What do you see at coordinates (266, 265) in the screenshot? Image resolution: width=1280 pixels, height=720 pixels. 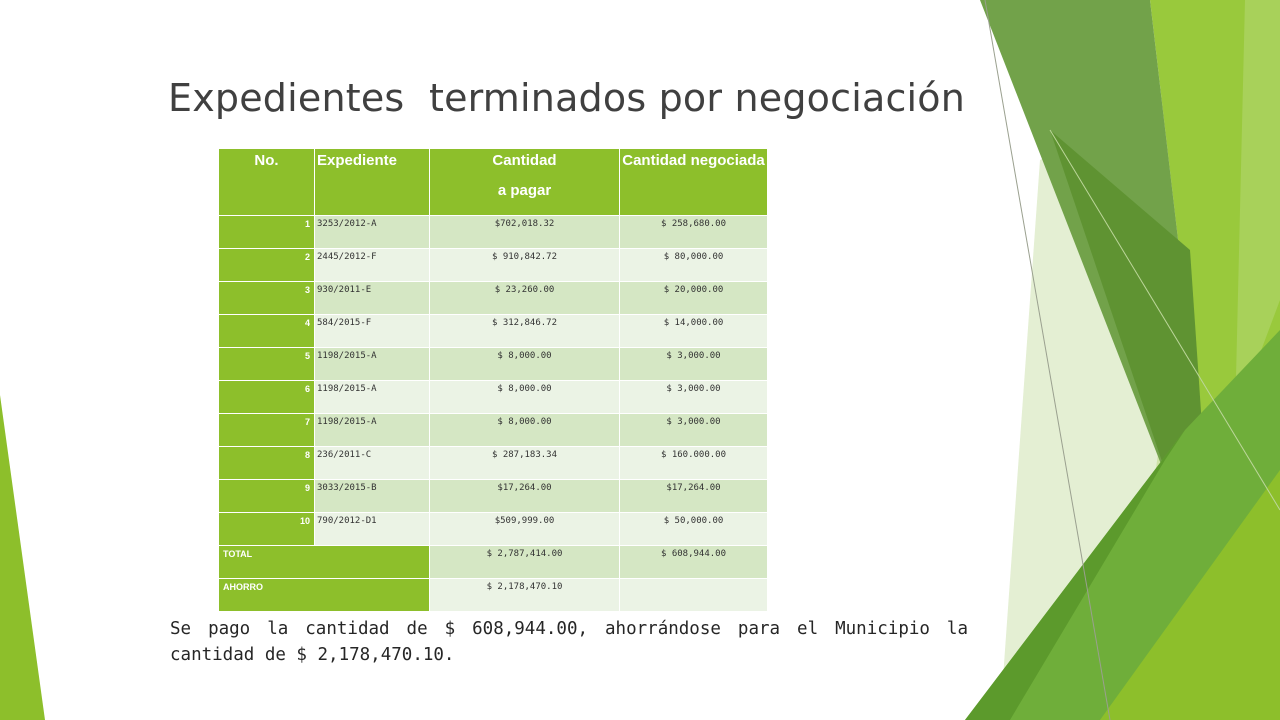 I see `cell-no: 2` at bounding box center [266, 265].